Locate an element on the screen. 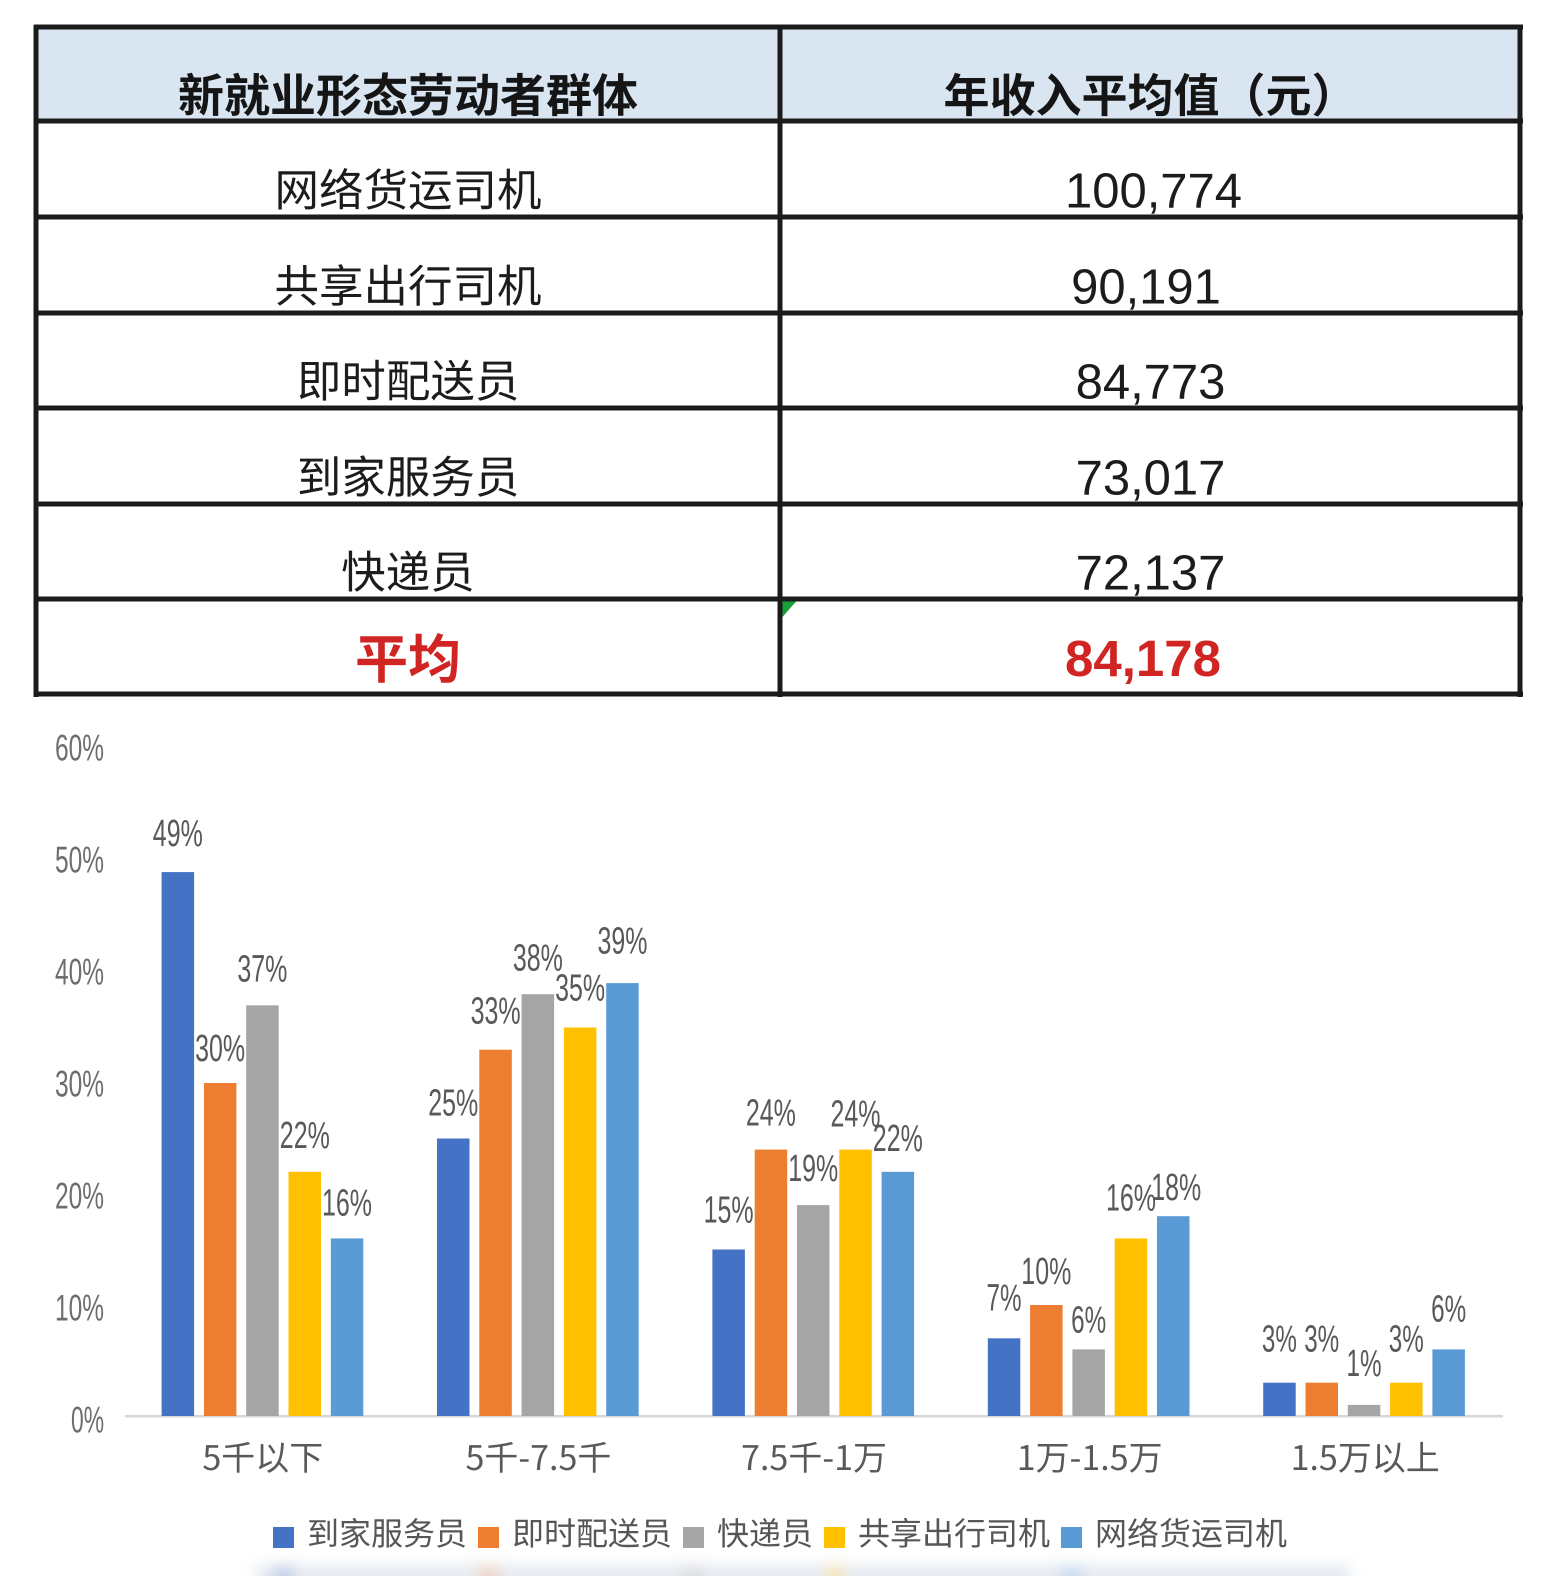 The height and width of the screenshot is (1576, 1558). svg-text: 84,178 is located at coordinates (1143, 658).